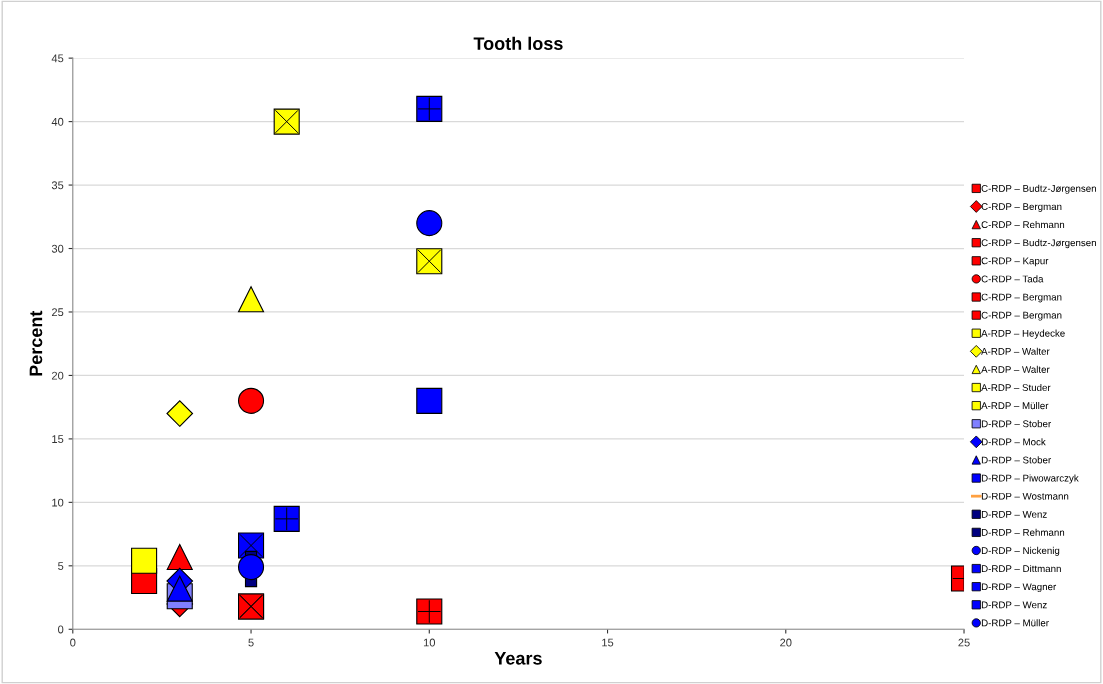  Describe the element at coordinates (1025, 496) in the screenshot. I see `legend-label: D-RDP – Wostmann` at that location.